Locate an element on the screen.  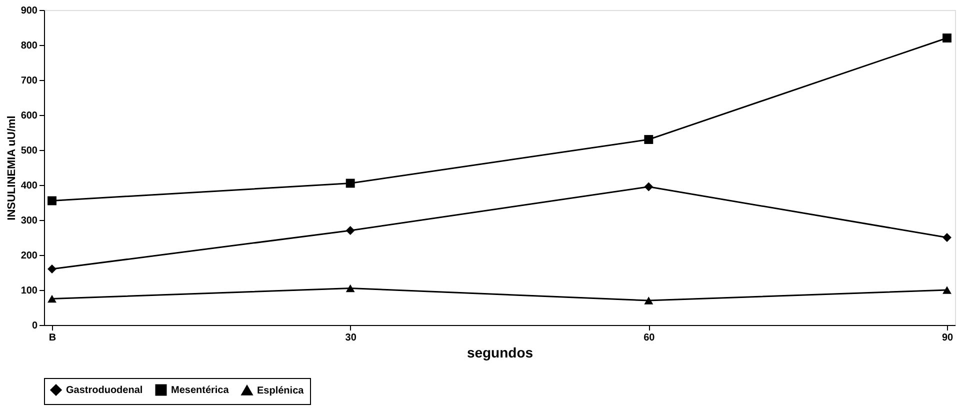
x-axis-title: segundos is located at coordinates (500, 352).